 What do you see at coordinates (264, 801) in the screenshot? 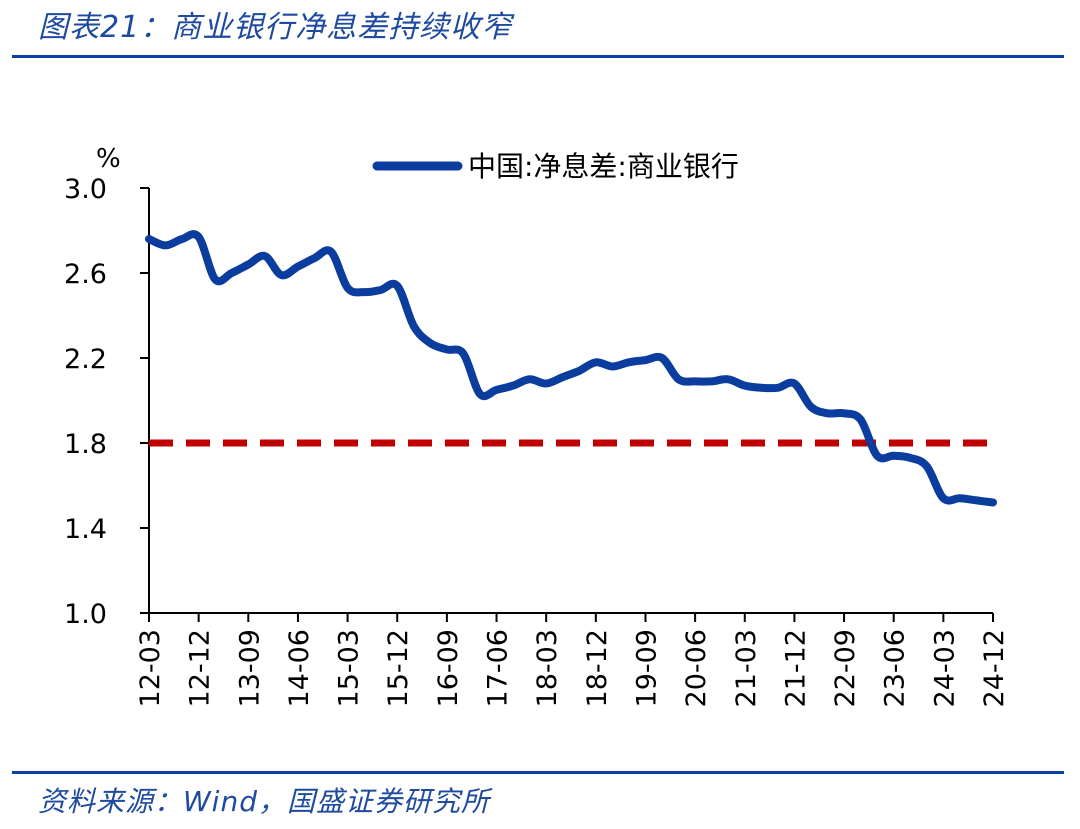
I see `source-note: 资料来源：Wind，国盛证券研究所` at bounding box center [264, 801].